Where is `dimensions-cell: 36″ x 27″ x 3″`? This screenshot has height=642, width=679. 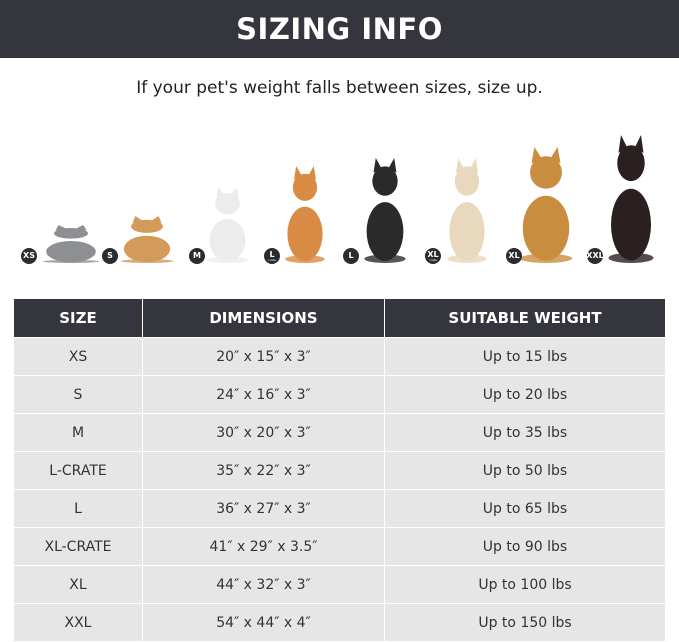
dimensions-cell: 36″ x 27″ x 3″ is located at coordinates (263, 508).